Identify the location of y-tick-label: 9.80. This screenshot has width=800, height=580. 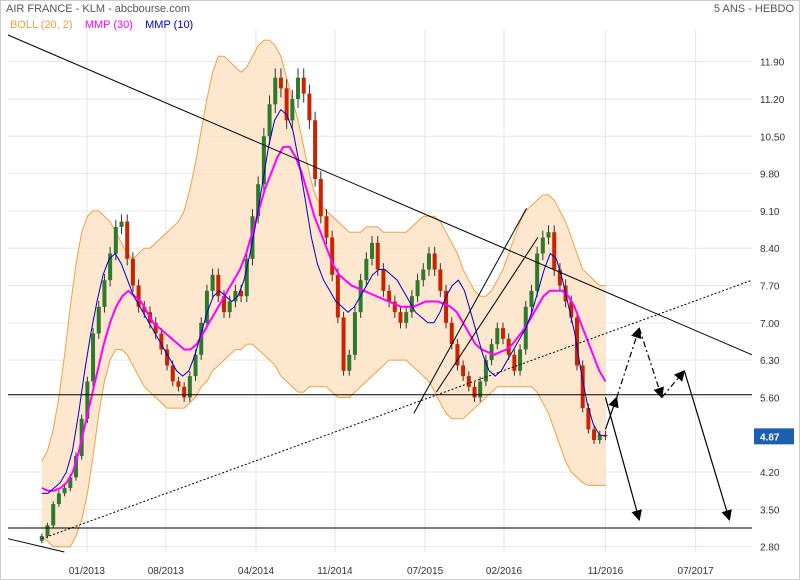
(770, 175).